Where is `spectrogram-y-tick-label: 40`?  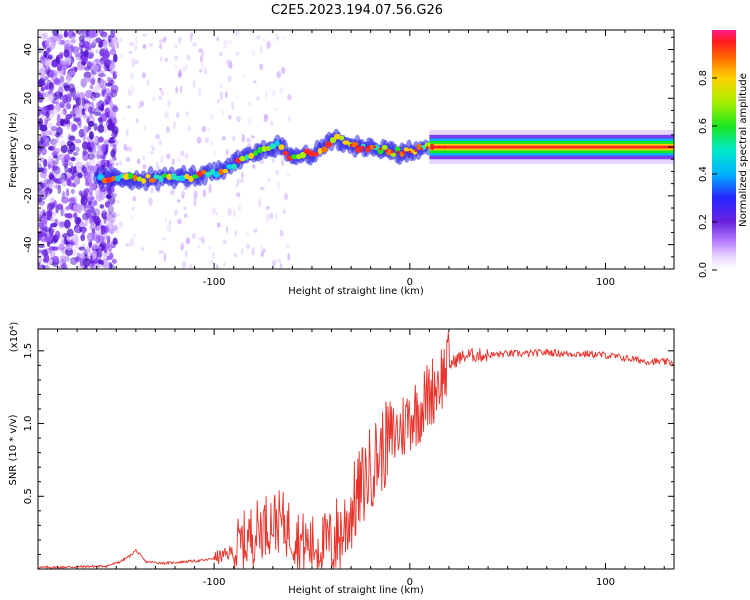 spectrogram-y-tick-label: 40 is located at coordinates (28, 49).